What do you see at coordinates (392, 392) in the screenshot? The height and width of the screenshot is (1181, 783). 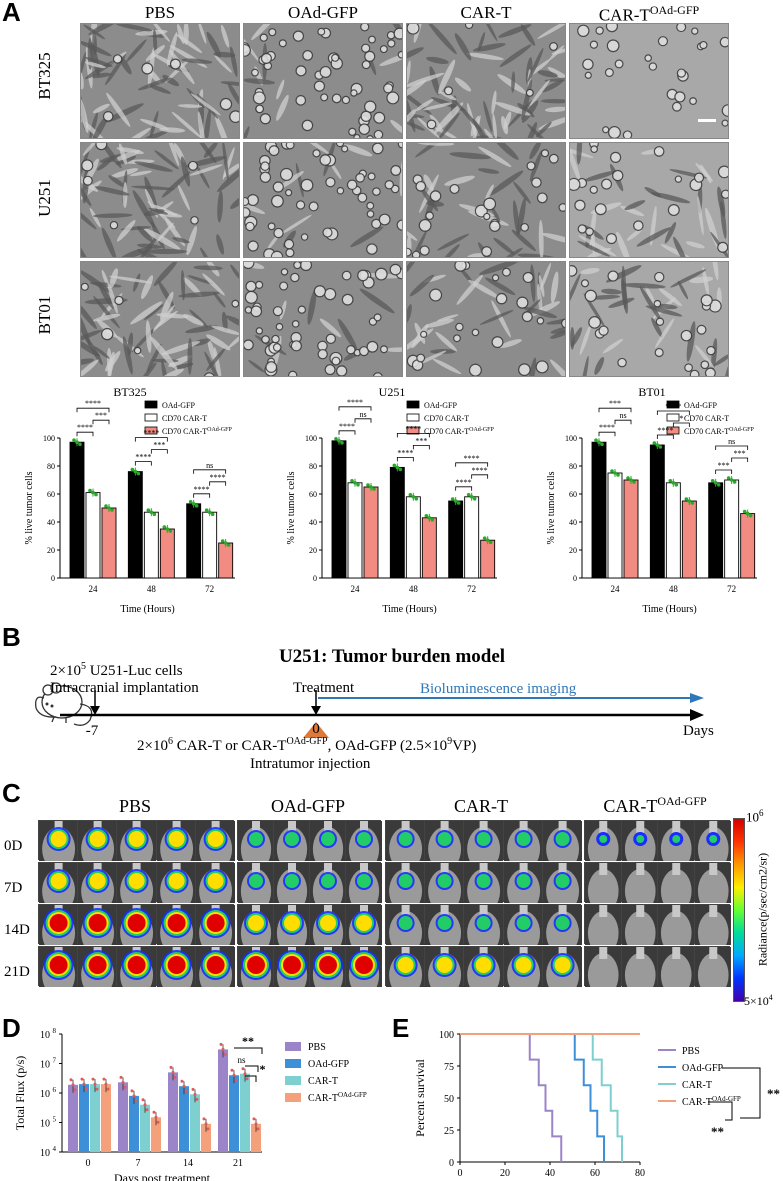 I see `chart-title: U251` at bounding box center [392, 392].